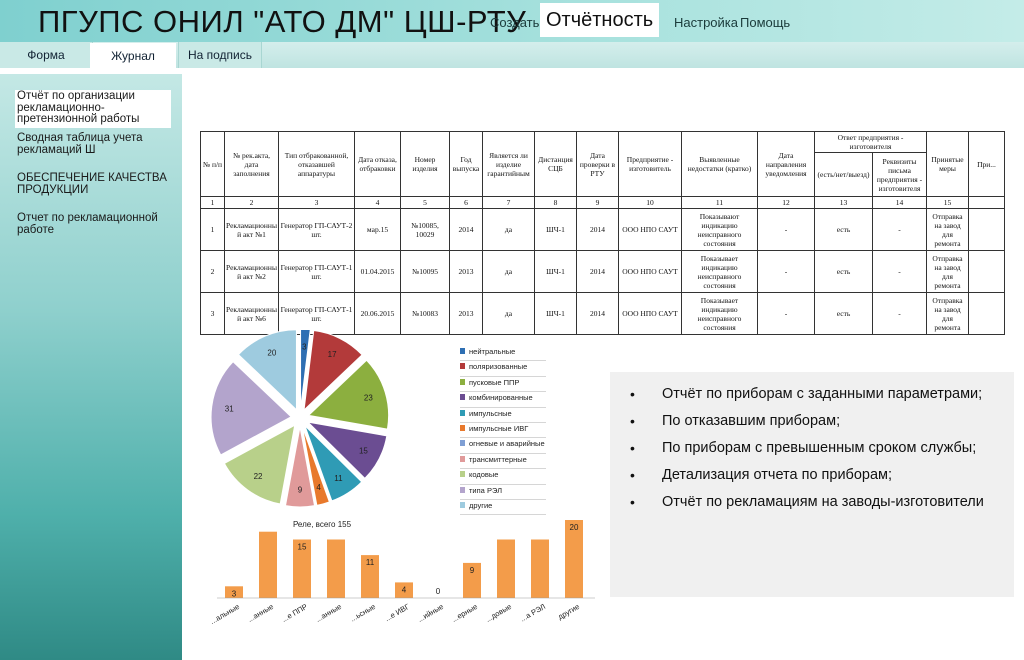  What do you see at coordinates (300, 489) in the screenshot?
I see `pie-slice-label: 9` at bounding box center [300, 489].